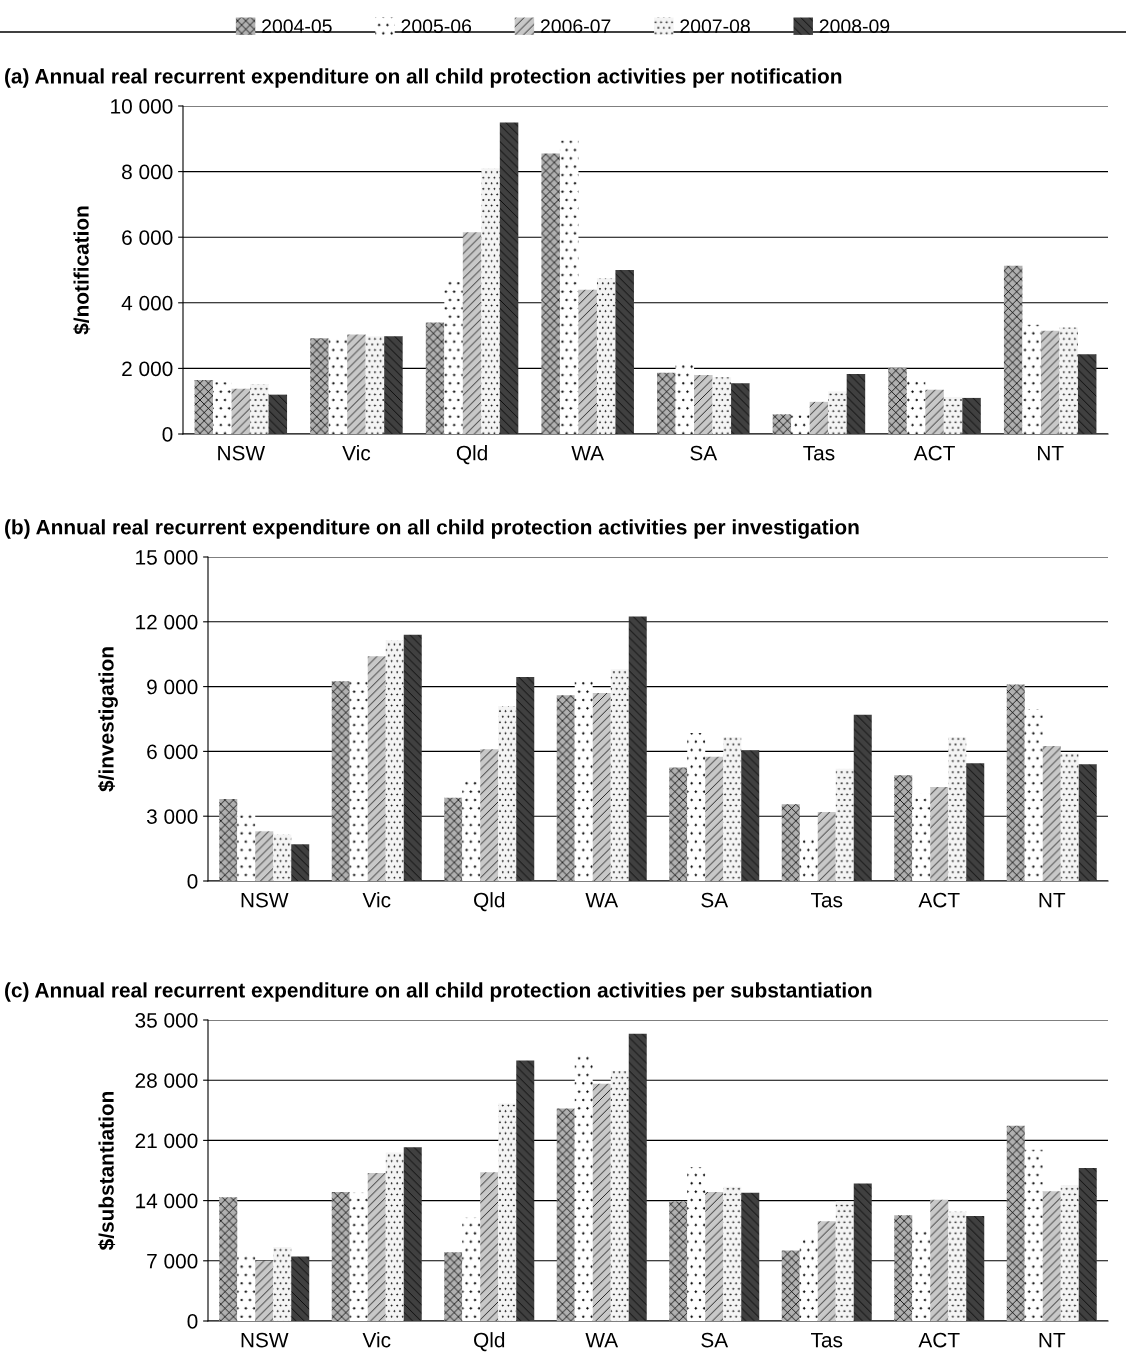 The height and width of the screenshot is (1369, 1126). What do you see at coordinates (172, 687) in the screenshot?
I see `y-tick-label: 9 000` at bounding box center [172, 687].